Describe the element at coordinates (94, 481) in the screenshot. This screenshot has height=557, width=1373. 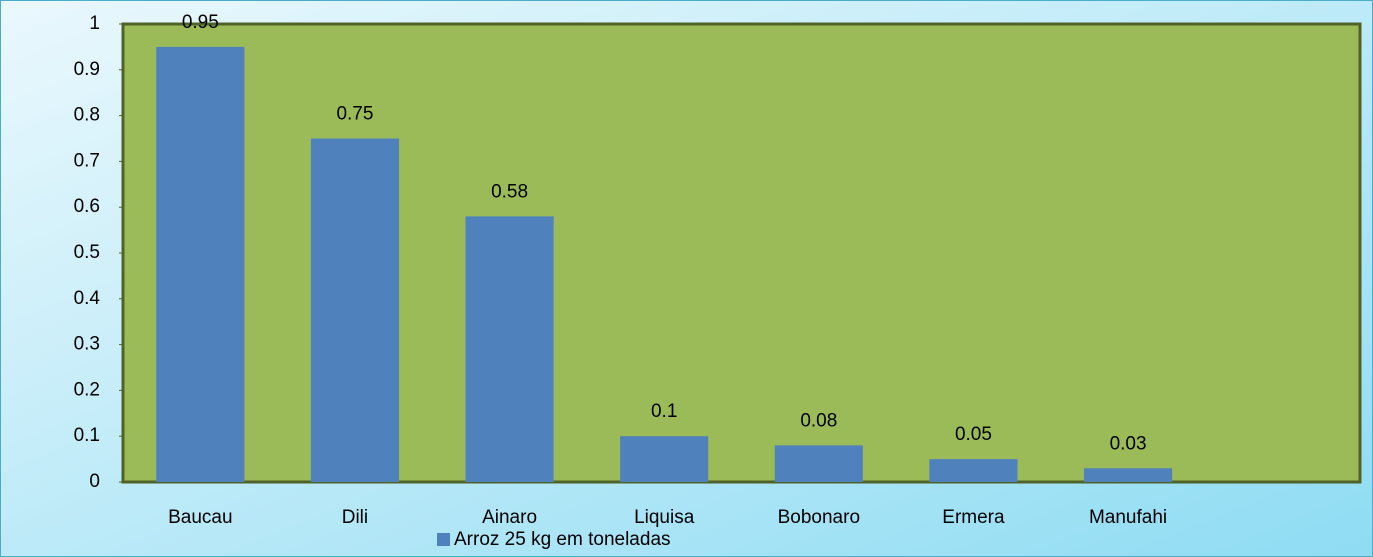
I see `y-tick-label: 0` at that location.